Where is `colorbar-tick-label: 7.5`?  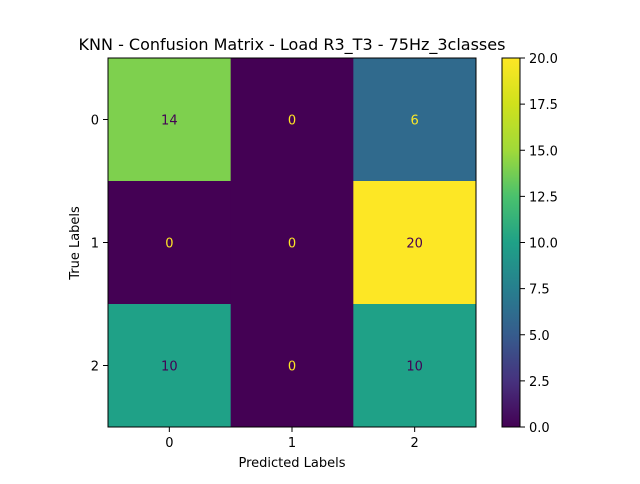
colorbar-tick-label: 7.5 is located at coordinates (539, 290).